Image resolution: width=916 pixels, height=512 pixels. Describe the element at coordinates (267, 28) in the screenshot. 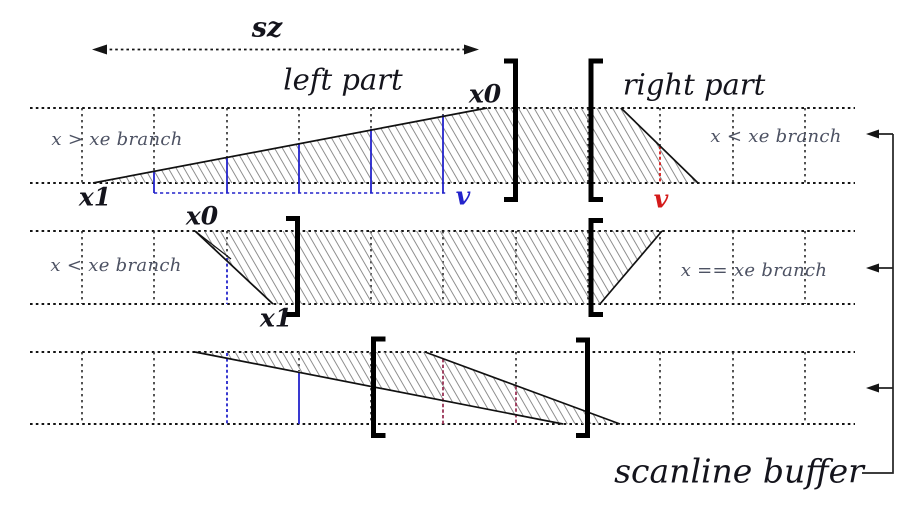

I see `sz-label: sz` at that location.